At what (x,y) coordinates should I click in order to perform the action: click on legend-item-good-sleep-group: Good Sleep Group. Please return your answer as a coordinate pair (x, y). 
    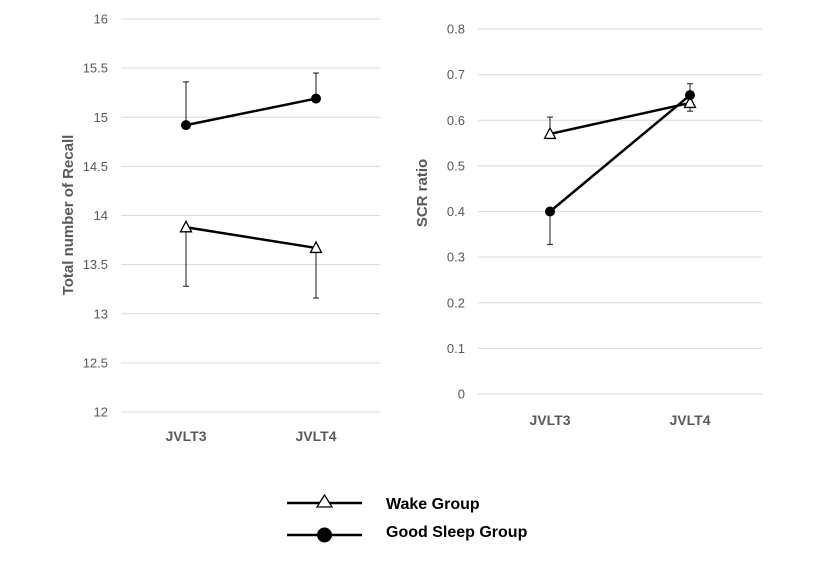
    Looking at the image, I should click on (407, 533).